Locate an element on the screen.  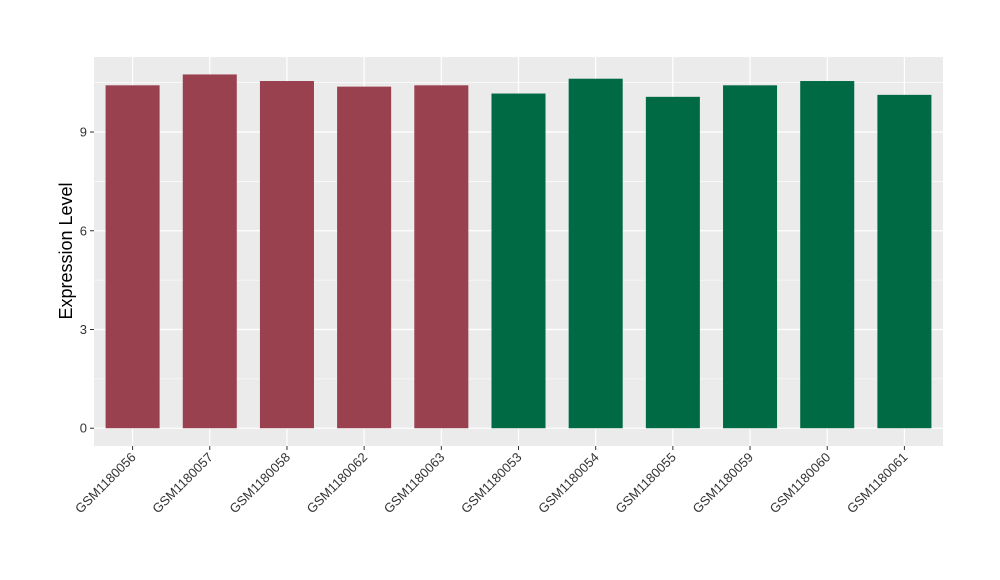
bar-GSM1180057 is located at coordinates (209, 251).